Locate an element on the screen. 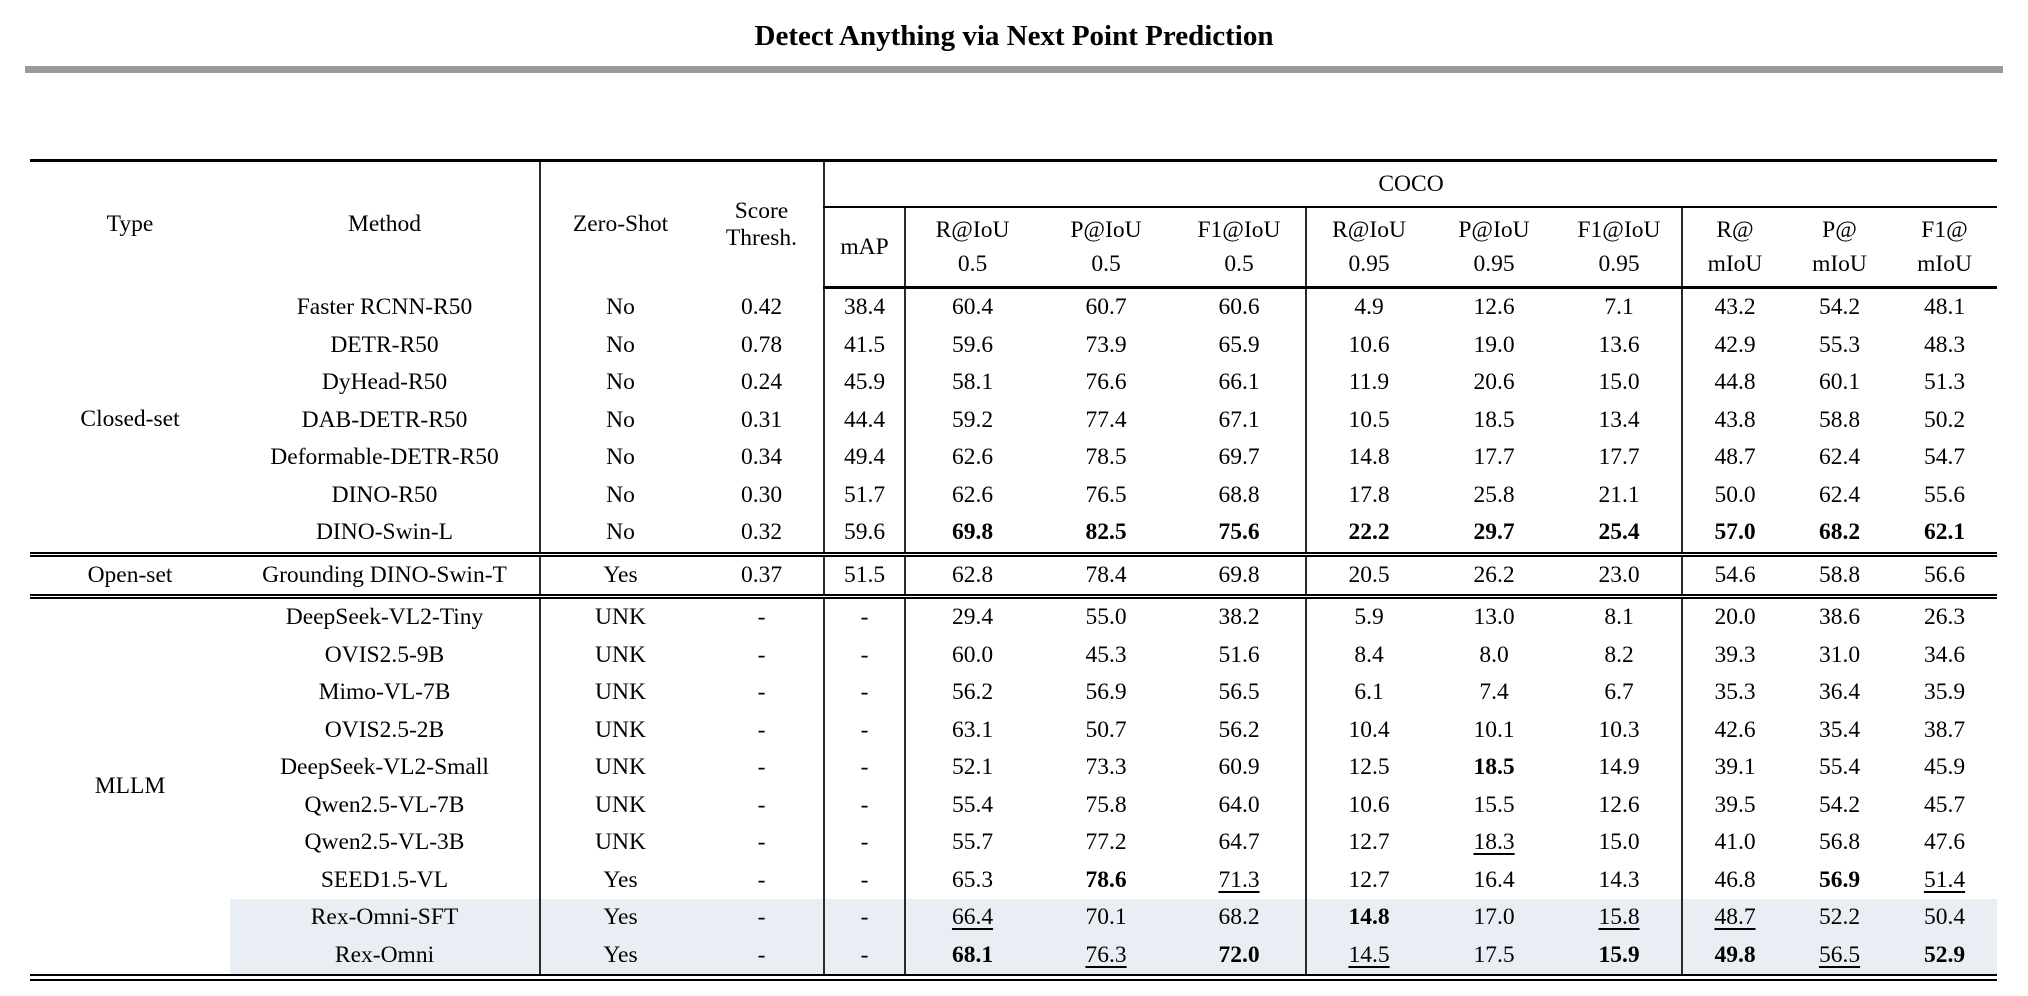 This screenshot has height=996, width=2028. col-header-r-iou-05: R@IoU 0.5 is located at coordinates (971, 248).